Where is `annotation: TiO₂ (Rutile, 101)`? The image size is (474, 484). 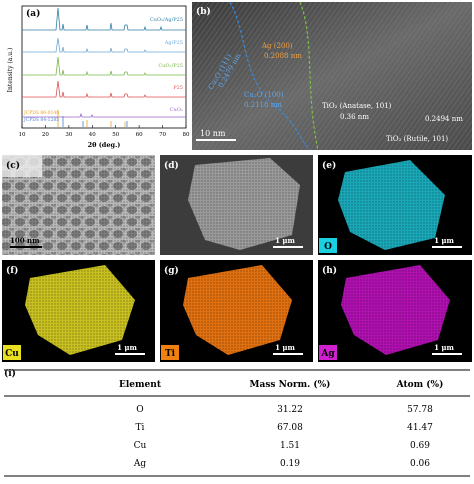
annotation: TiO₂ (Rutile, 101) is located at coordinates (417, 139).